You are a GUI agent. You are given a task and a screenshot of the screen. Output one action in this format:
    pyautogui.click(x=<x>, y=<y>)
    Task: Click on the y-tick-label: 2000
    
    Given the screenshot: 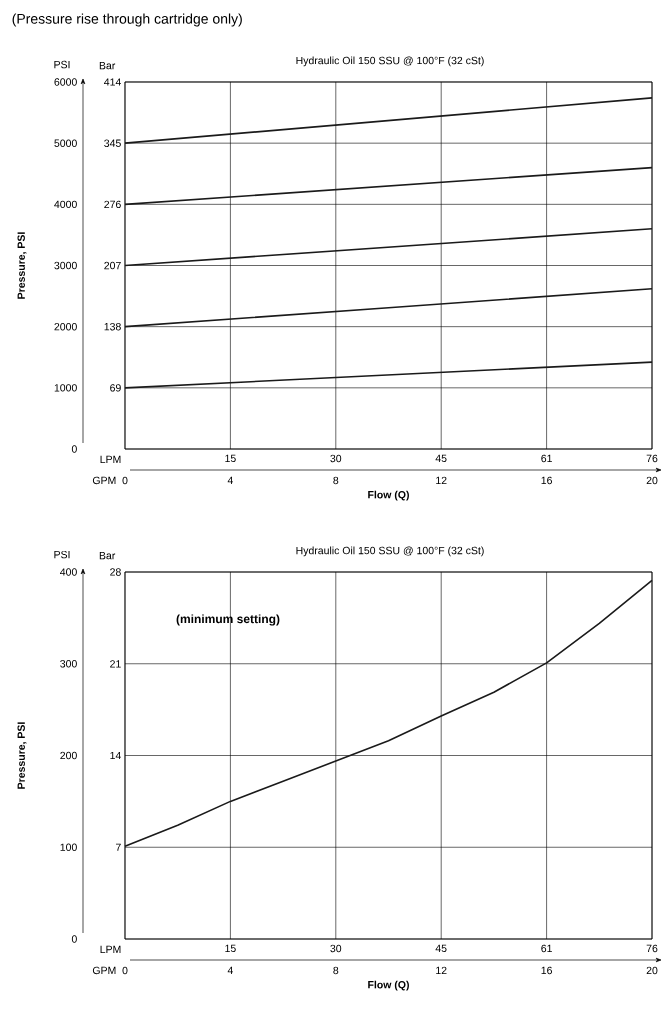 What is the action you would take?
    pyautogui.click(x=65, y=326)
    